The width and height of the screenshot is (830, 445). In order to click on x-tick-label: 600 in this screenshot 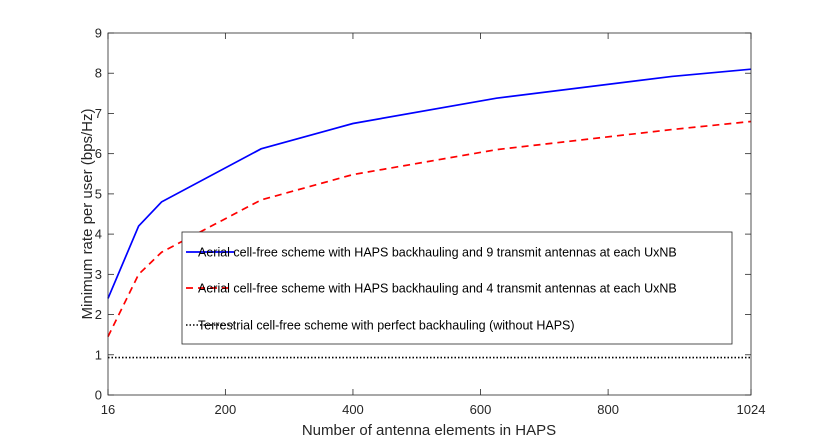, I will do `click(481, 409)`.